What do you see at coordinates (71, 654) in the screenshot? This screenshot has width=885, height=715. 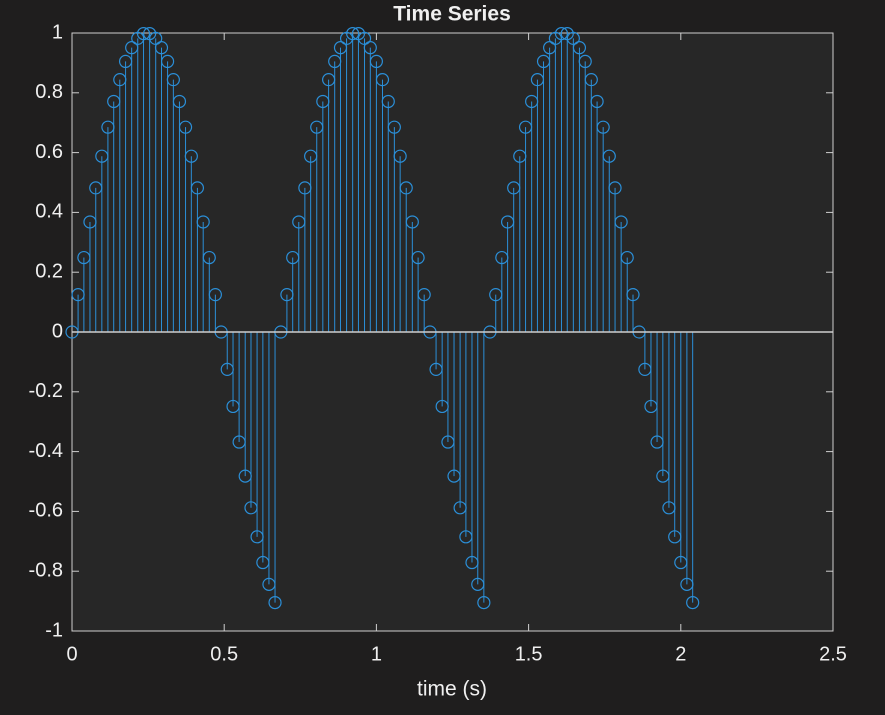 I see `x-tick-label: 0` at bounding box center [71, 654].